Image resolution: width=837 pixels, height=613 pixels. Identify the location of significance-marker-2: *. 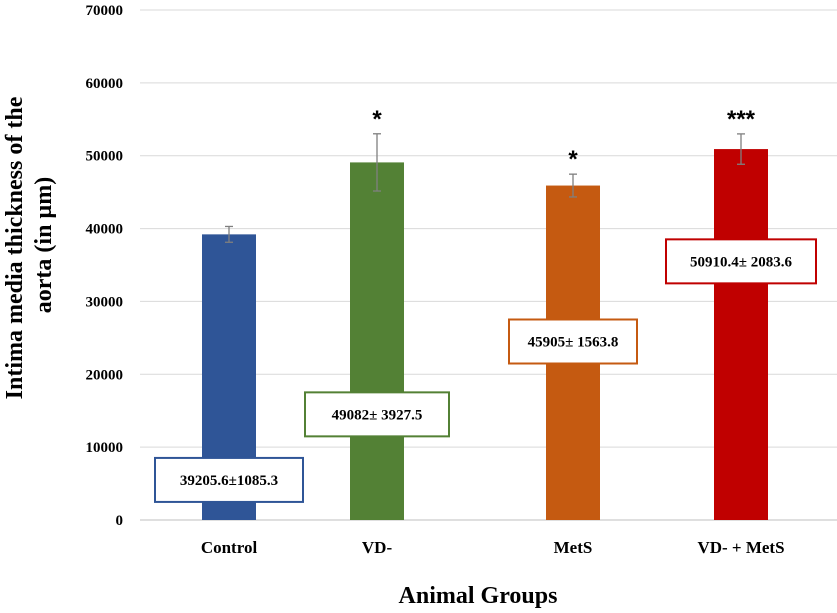
(573, 159).